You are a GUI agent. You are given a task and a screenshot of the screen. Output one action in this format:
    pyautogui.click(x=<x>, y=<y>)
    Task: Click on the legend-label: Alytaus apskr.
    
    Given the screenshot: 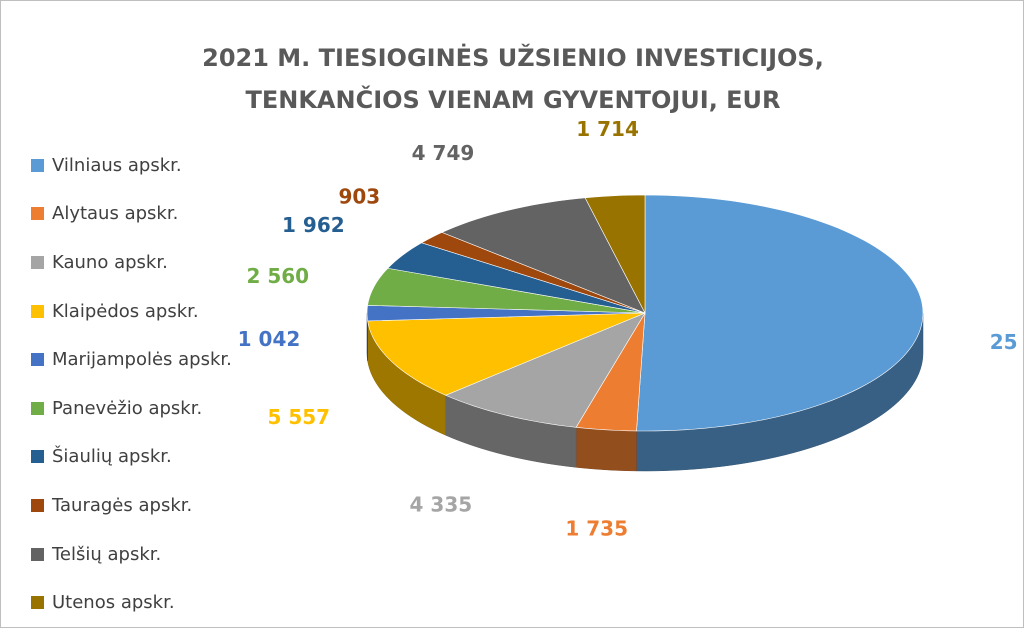 What is the action you would take?
    pyautogui.click(x=115, y=214)
    